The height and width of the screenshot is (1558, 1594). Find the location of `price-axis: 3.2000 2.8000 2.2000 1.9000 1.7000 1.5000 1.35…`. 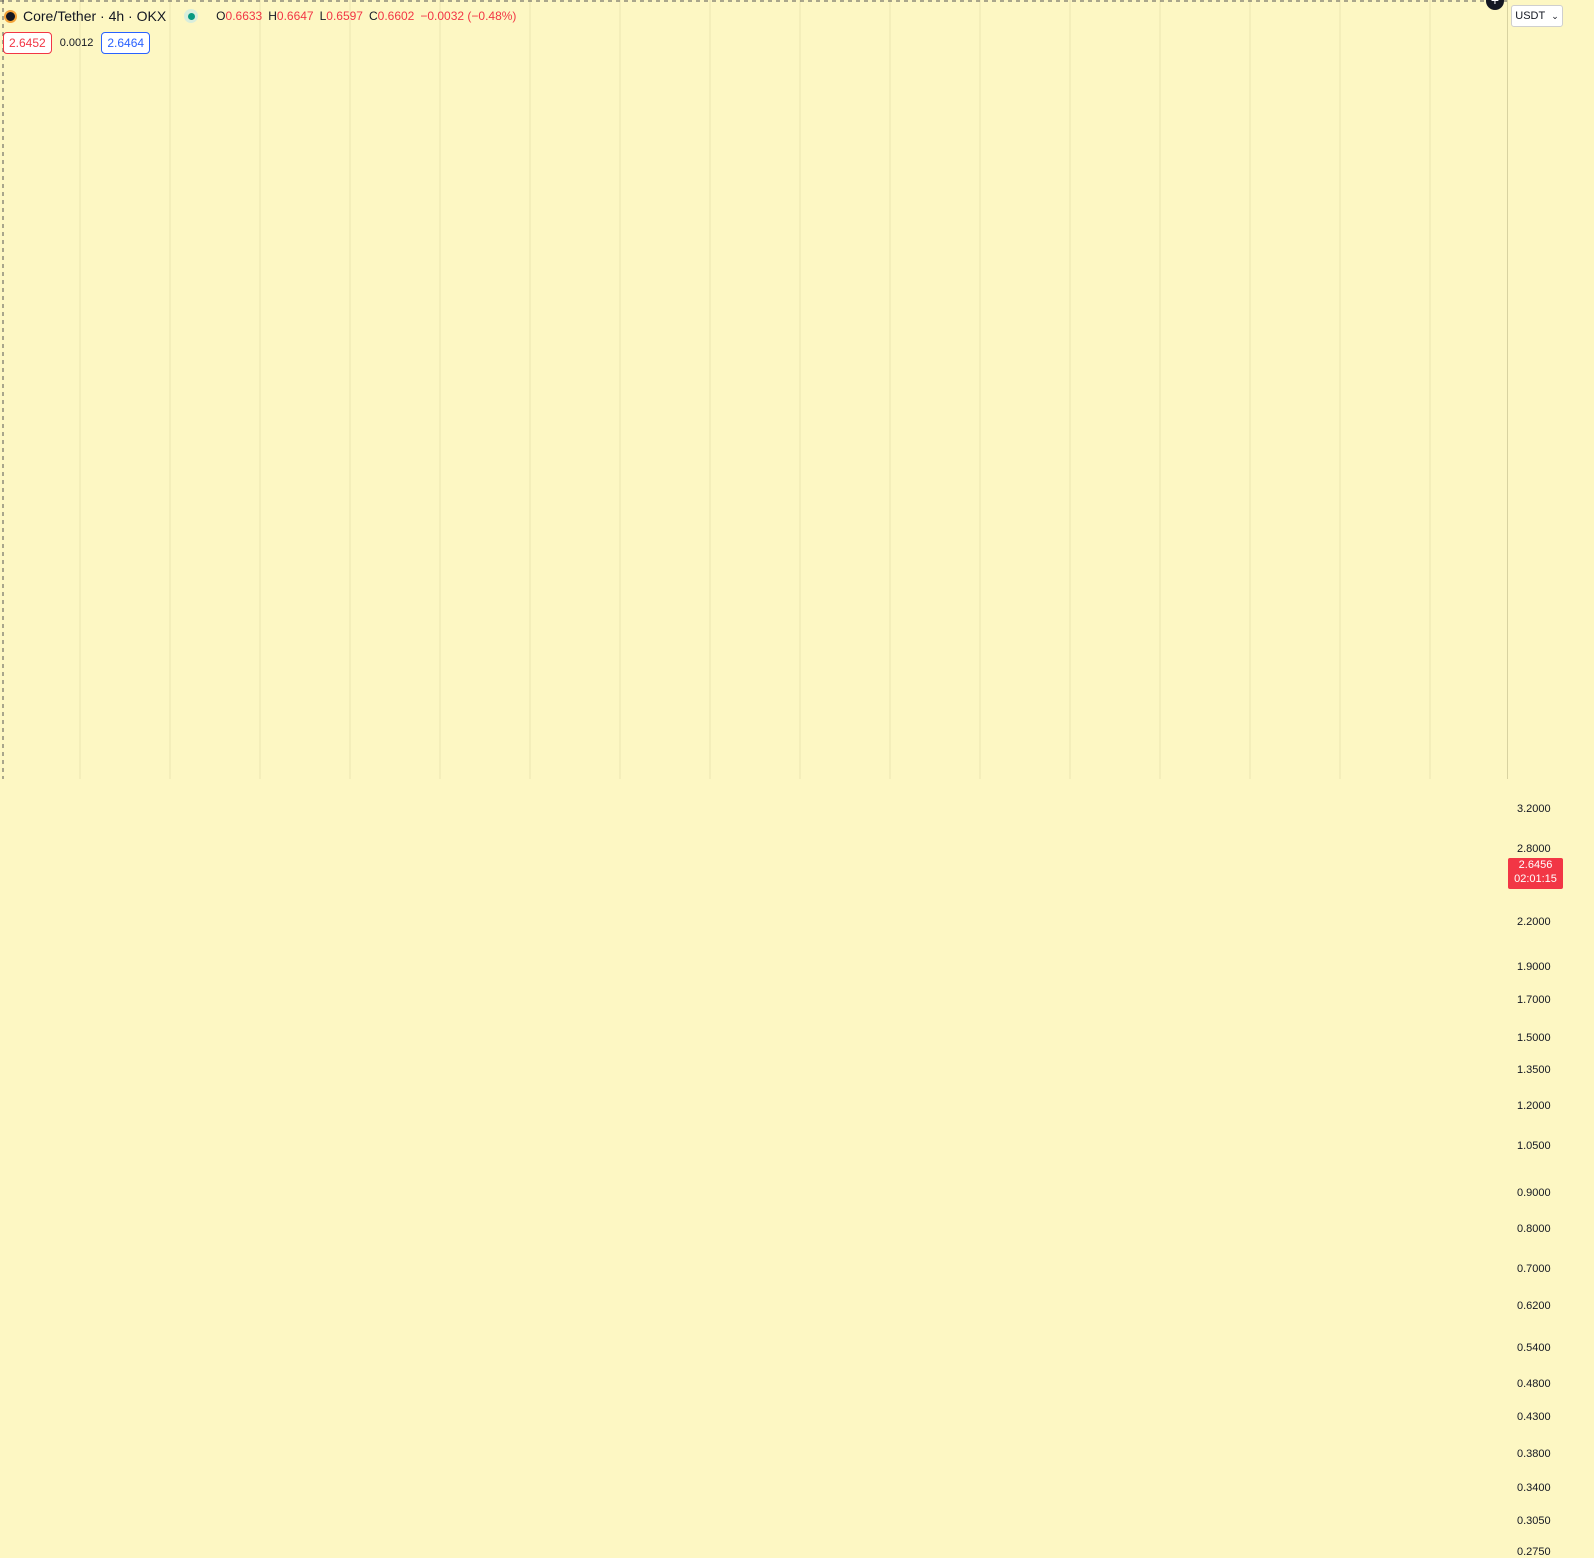

price-axis: 3.2000 2.8000 2.2000 1.9000 1.7000 1.5000 1.35… is located at coordinates (1550, 779).